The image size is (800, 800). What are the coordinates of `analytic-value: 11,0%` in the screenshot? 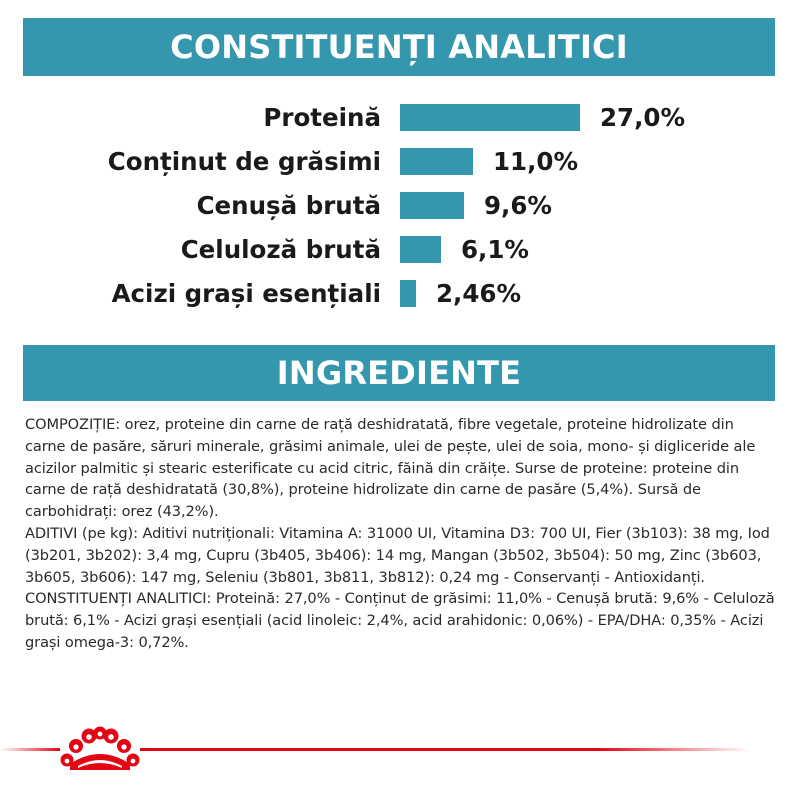 It's located at (535, 161).